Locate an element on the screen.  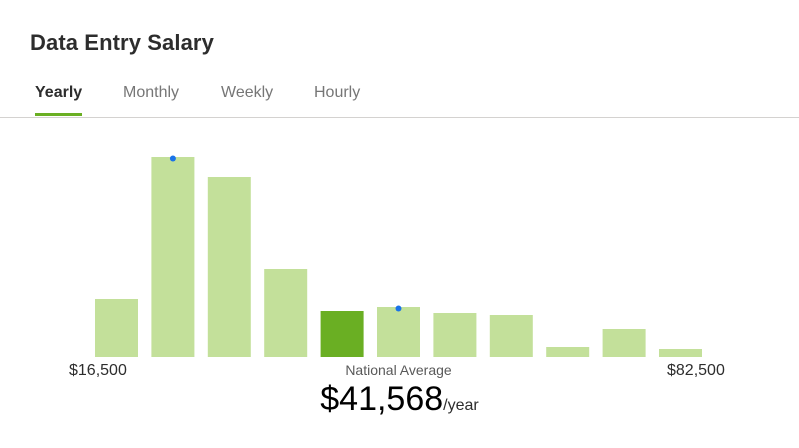
national-average-amount: $41,568 is located at coordinates (382, 399).